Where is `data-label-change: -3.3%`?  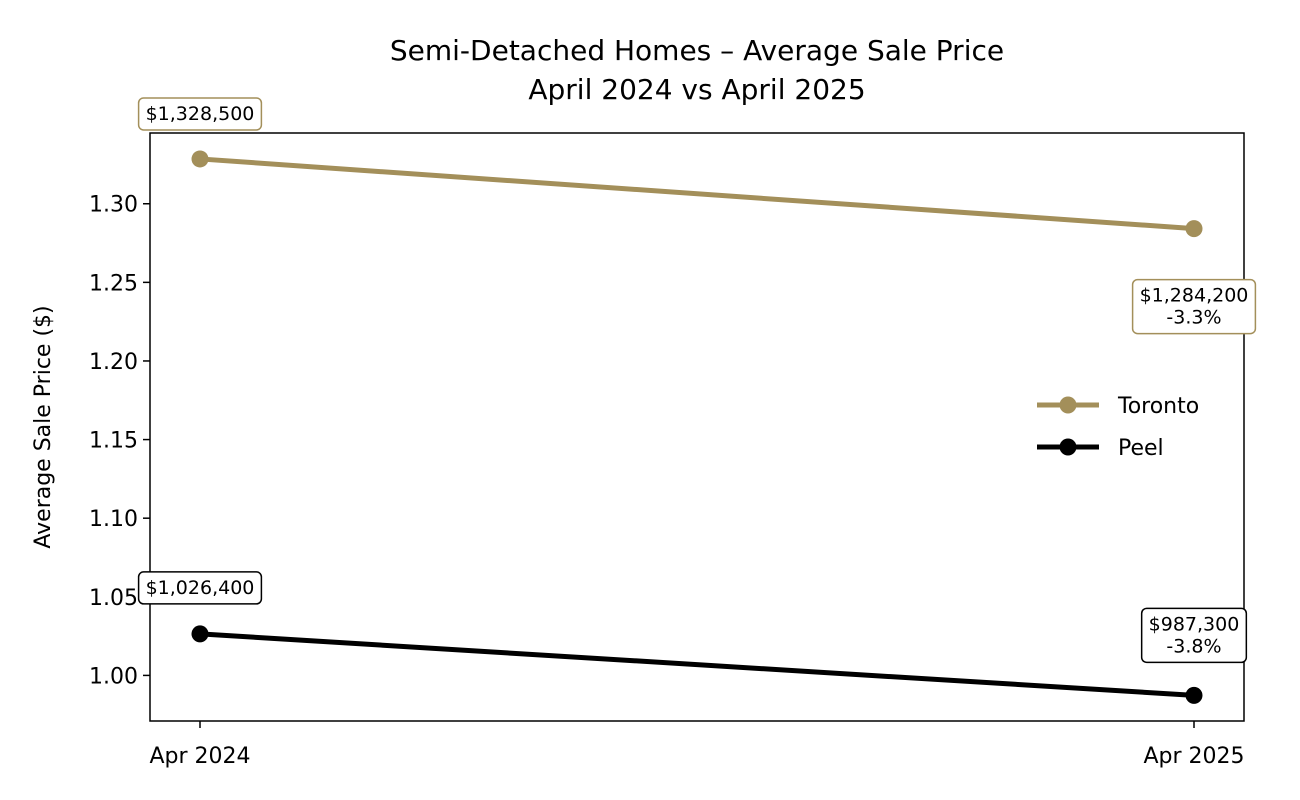
data-label-change: -3.3% is located at coordinates (1193, 318).